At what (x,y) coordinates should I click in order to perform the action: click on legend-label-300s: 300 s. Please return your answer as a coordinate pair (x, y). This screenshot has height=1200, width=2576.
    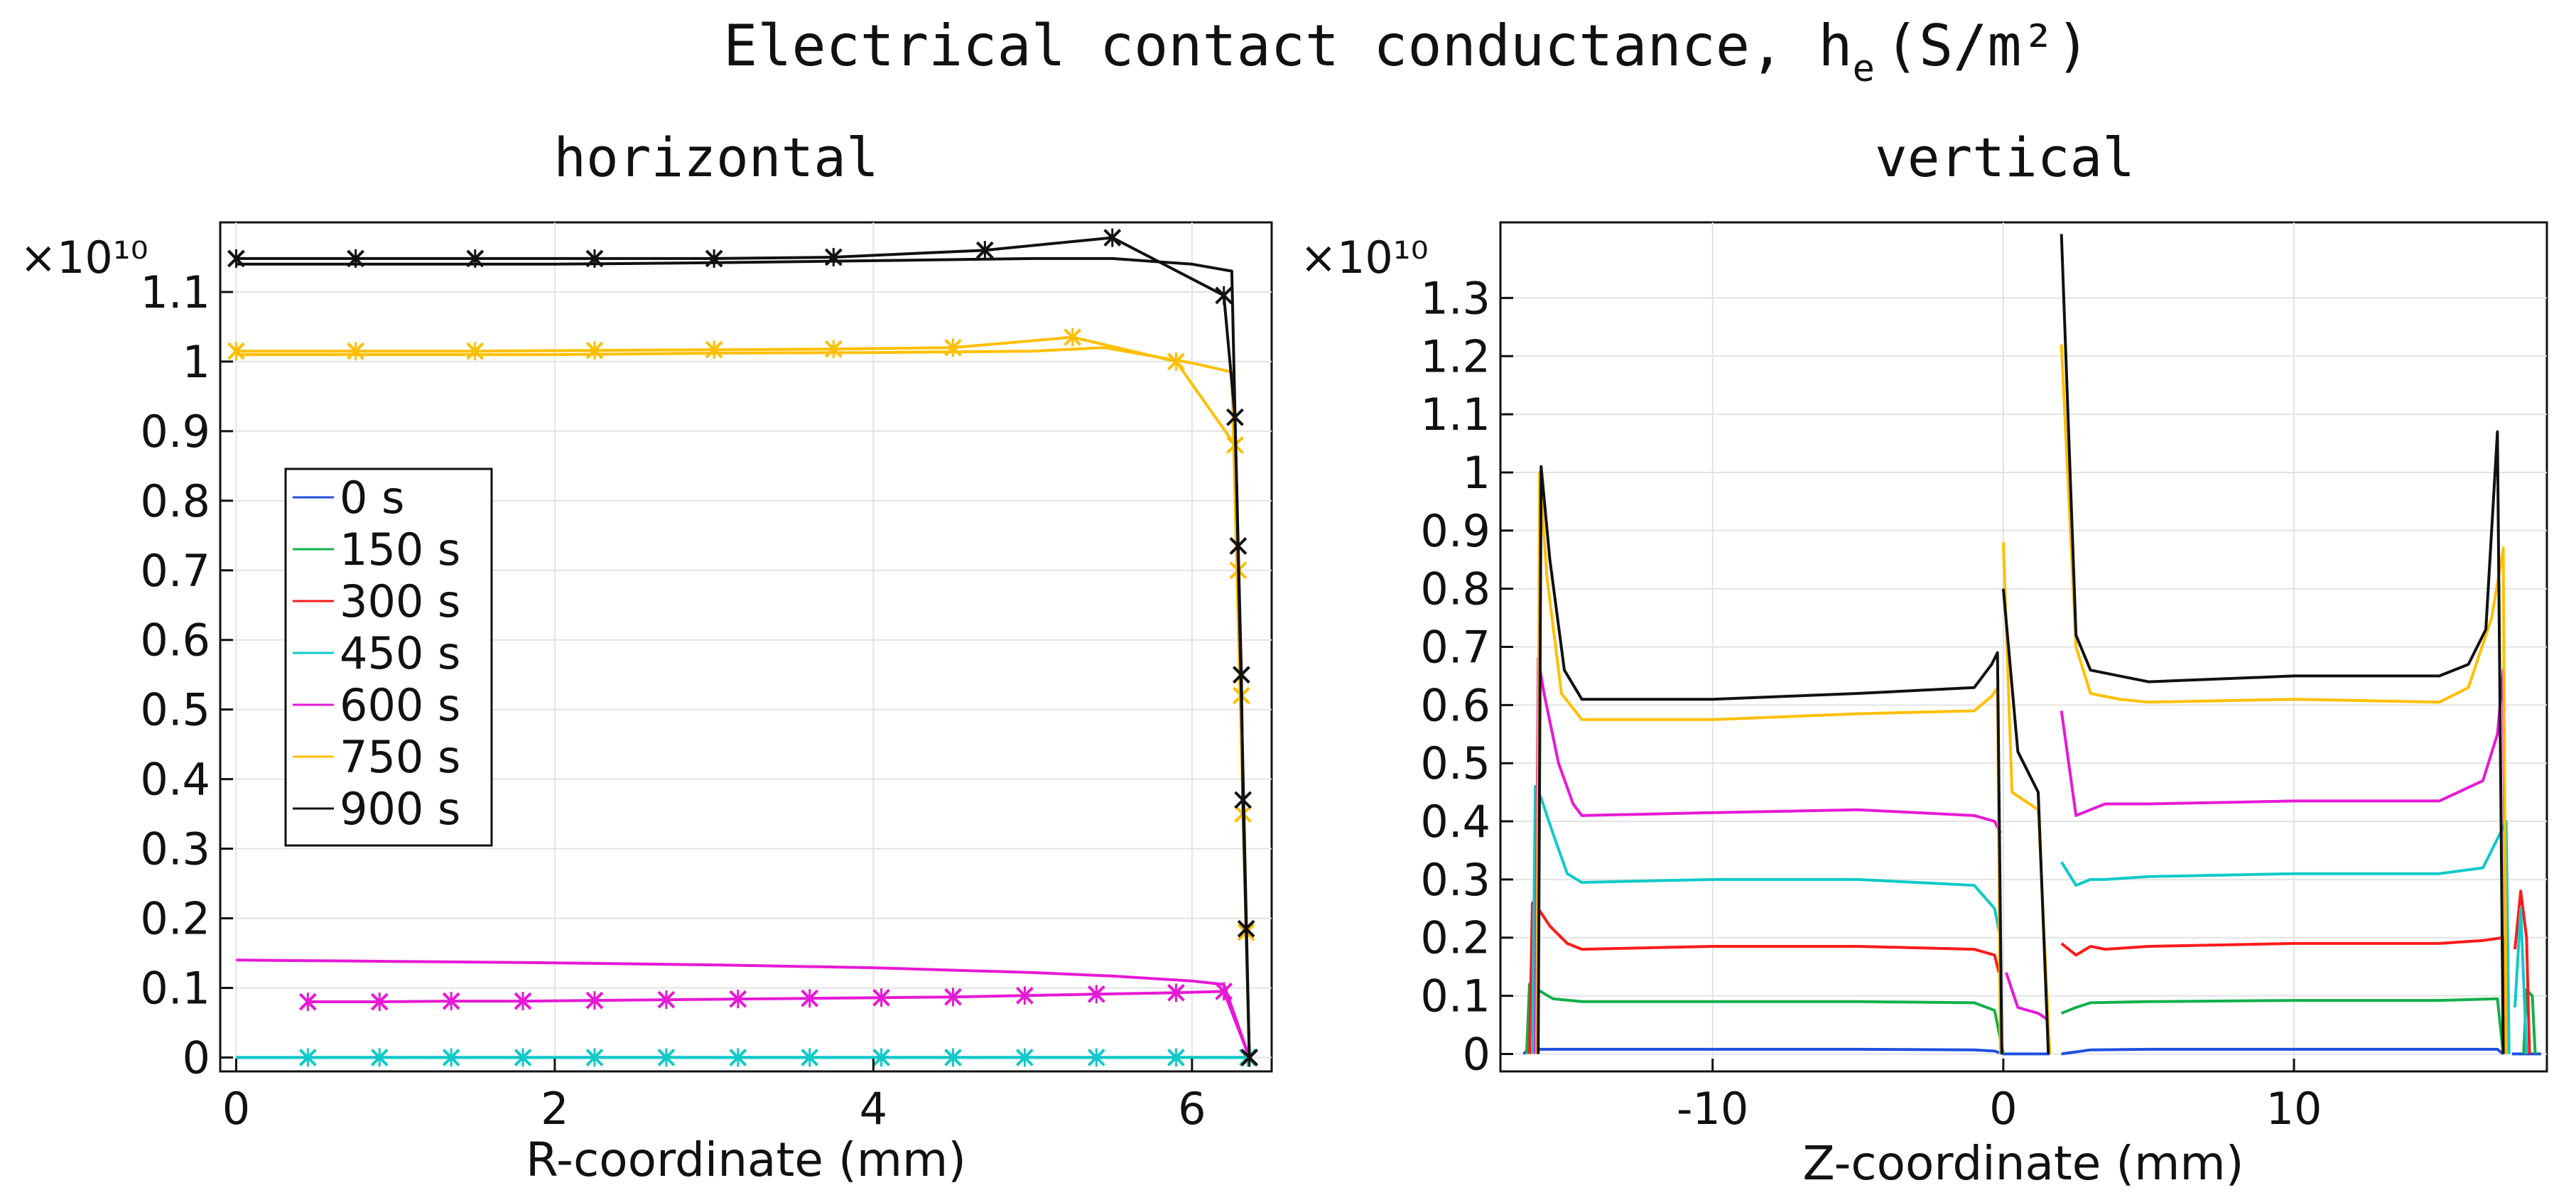
    Looking at the image, I should click on (400, 601).